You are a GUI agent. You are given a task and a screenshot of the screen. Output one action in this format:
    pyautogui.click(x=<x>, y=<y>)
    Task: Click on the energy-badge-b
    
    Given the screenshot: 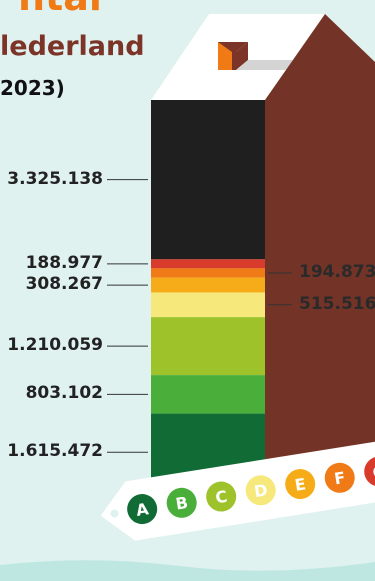 What is the action you would take?
    pyautogui.click(x=181, y=502)
    